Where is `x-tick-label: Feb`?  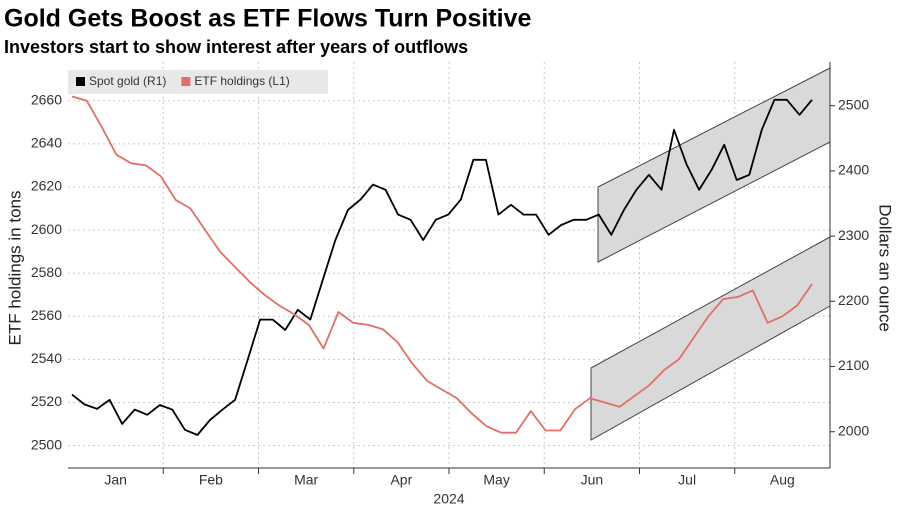
x-tick-label: Feb is located at coordinates (211, 480).